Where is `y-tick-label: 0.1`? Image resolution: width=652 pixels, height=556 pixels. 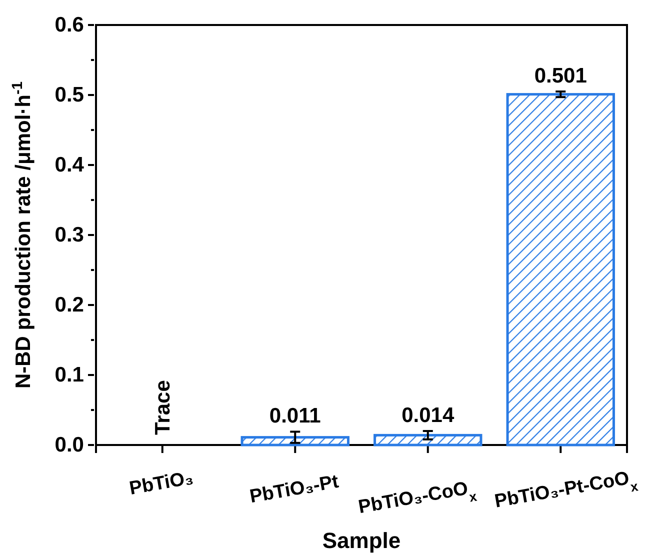
y-tick-label: 0.1 is located at coordinates (69, 375).